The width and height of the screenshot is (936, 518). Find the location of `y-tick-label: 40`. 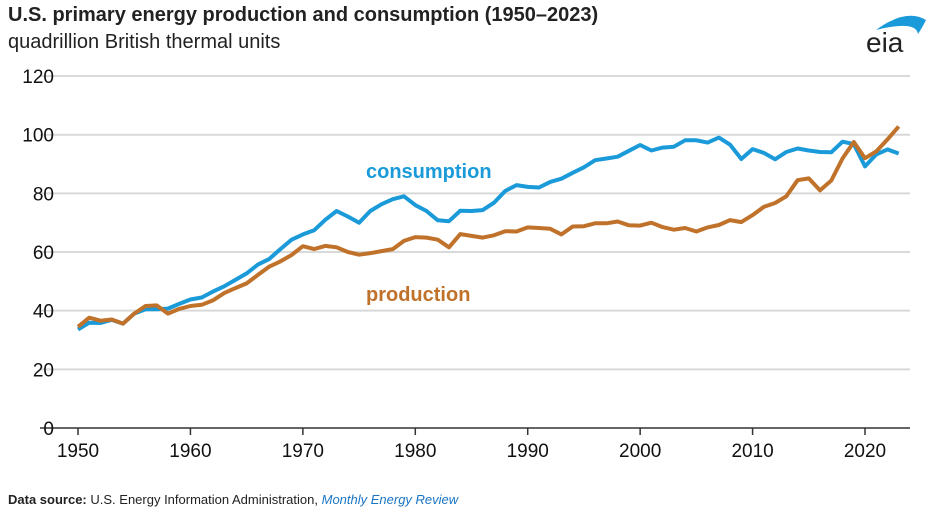

y-tick-label: 40 is located at coordinates (43, 312).